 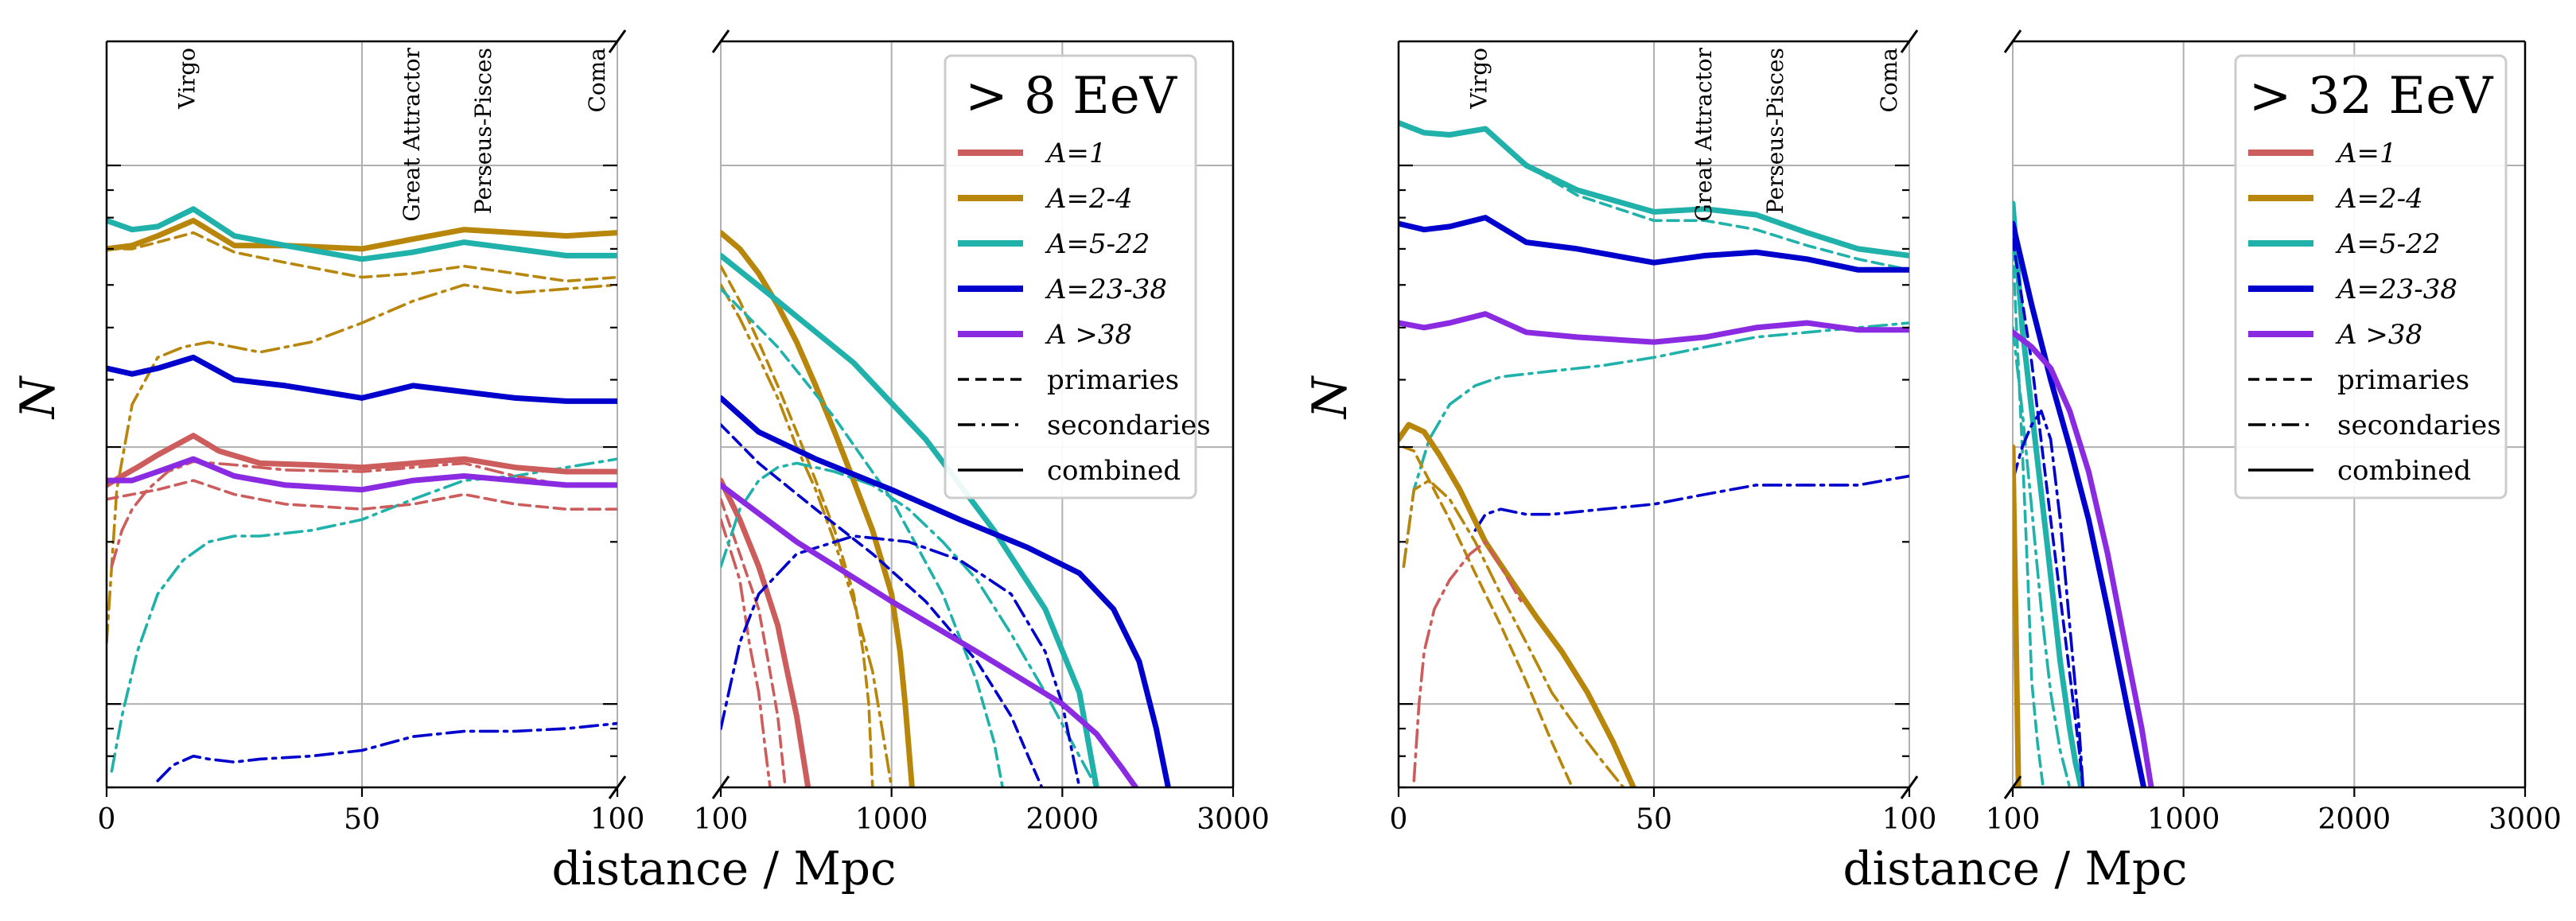 I want to click on right-legend-label-a-1: A=1, so click(x=2366, y=153).